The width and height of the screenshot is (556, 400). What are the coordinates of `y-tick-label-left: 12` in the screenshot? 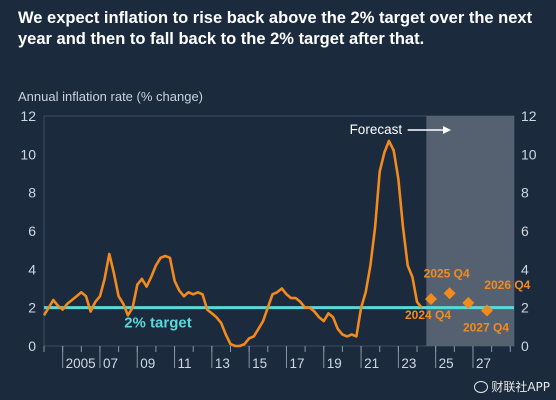 It's located at (28, 116).